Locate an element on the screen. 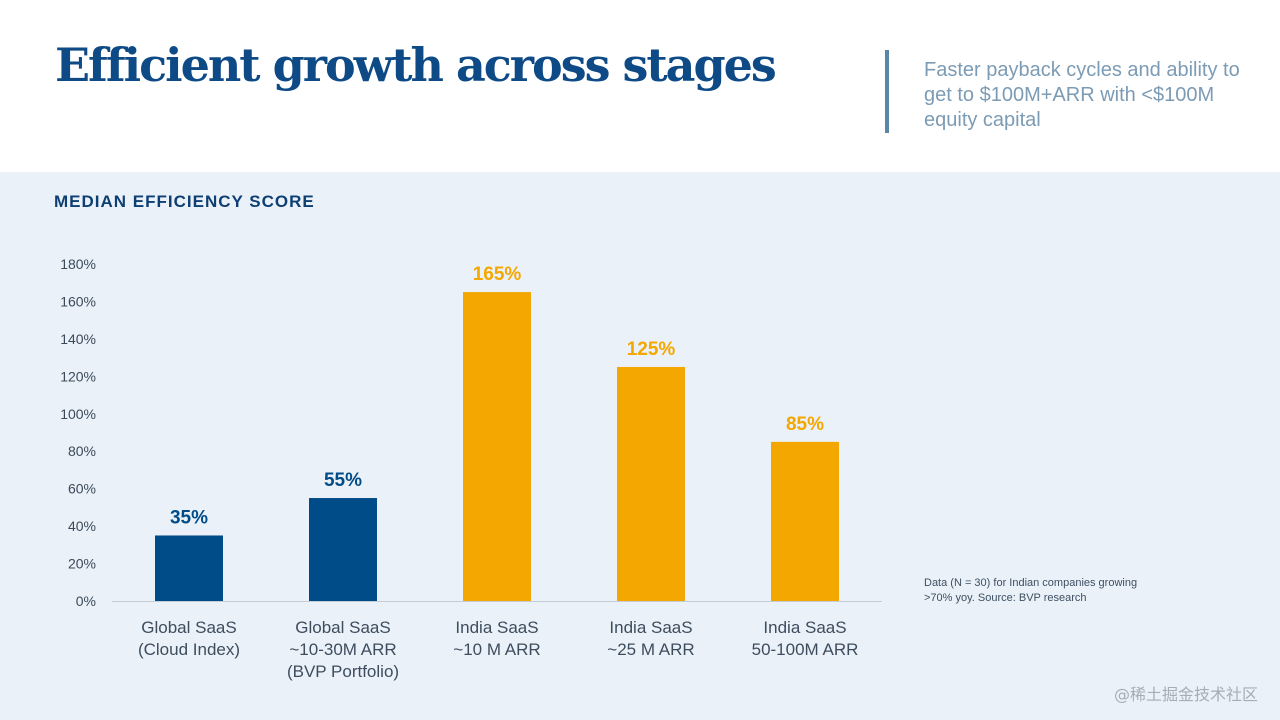  y-tick-label: 20% is located at coordinates (82, 564).